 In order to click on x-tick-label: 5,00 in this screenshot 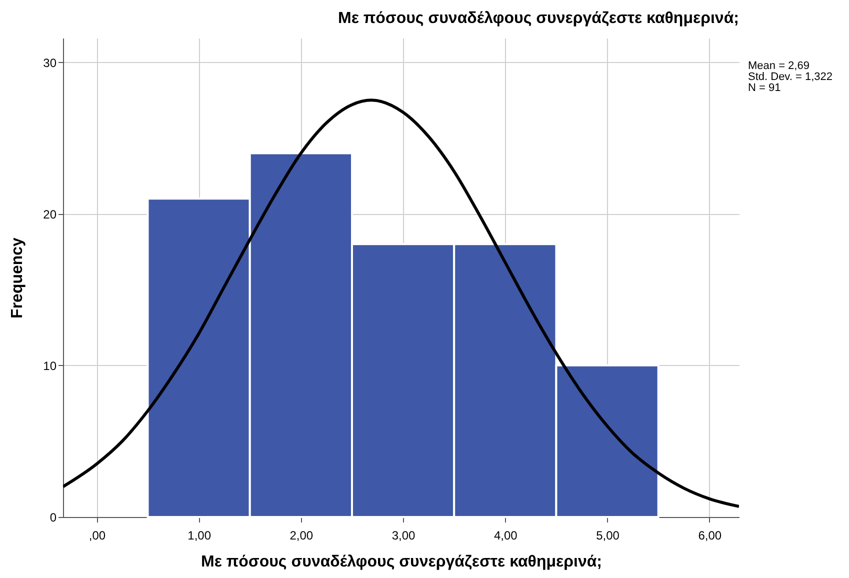, I will do `click(608, 535)`.